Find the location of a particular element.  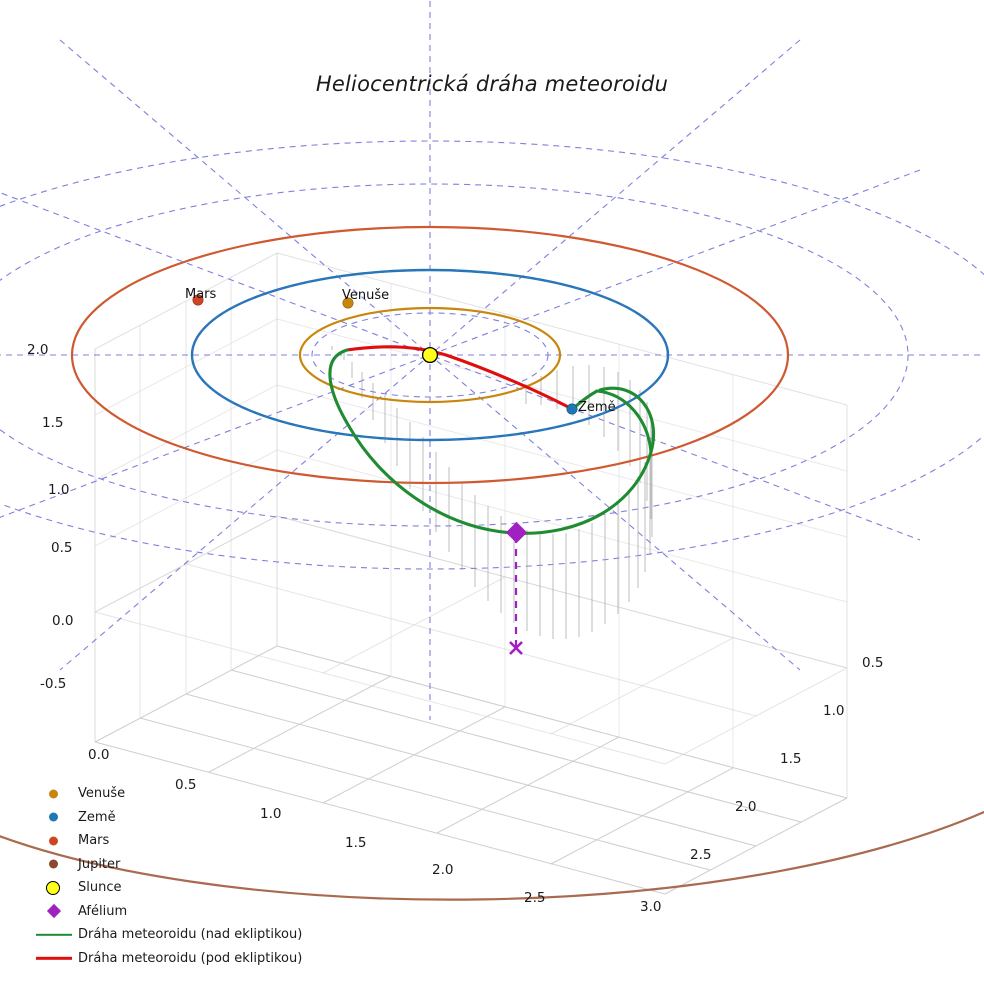

legend-item-label: Dráha meteoroidu (nad ekliptikou) is located at coordinates (190, 935).